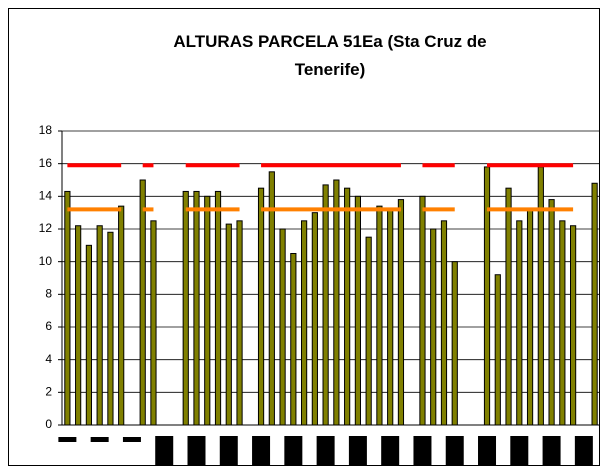 The height and width of the screenshot is (474, 609). What do you see at coordinates (46, 196) in the screenshot?
I see `y-tick-label: 14` at bounding box center [46, 196].